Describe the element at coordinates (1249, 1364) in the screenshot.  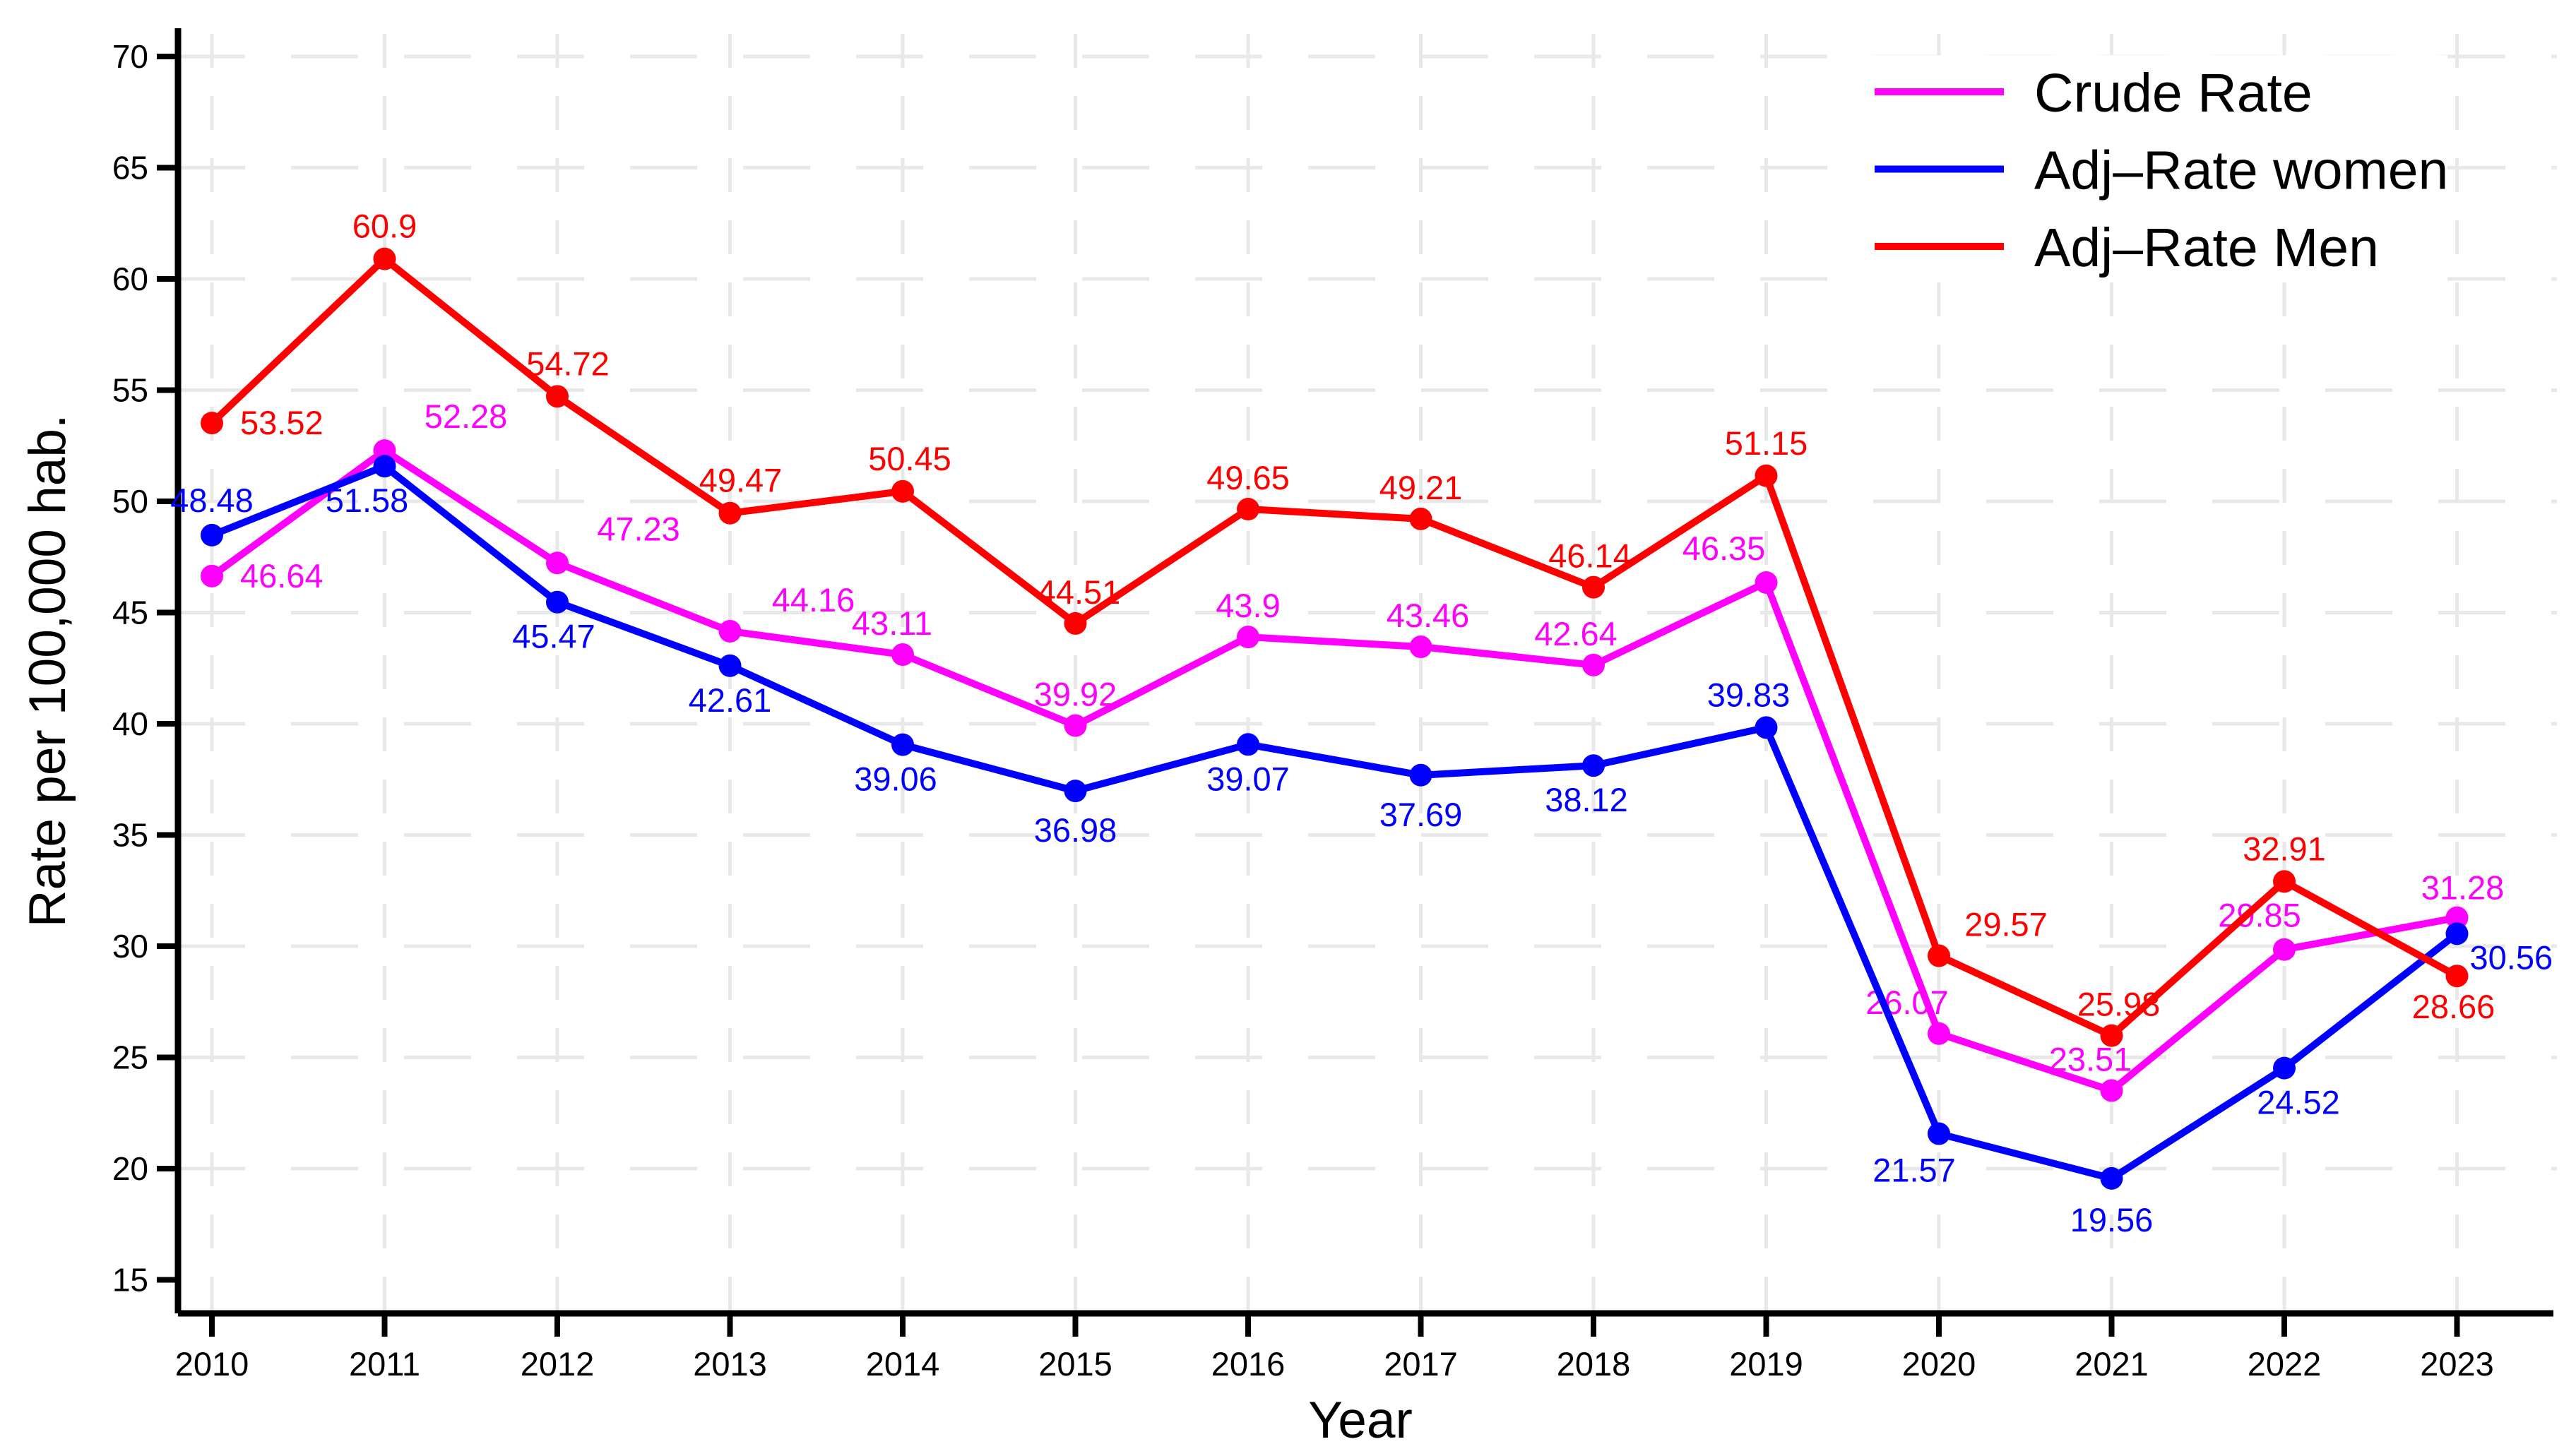
I see `x-tick-label: 2016` at that location.